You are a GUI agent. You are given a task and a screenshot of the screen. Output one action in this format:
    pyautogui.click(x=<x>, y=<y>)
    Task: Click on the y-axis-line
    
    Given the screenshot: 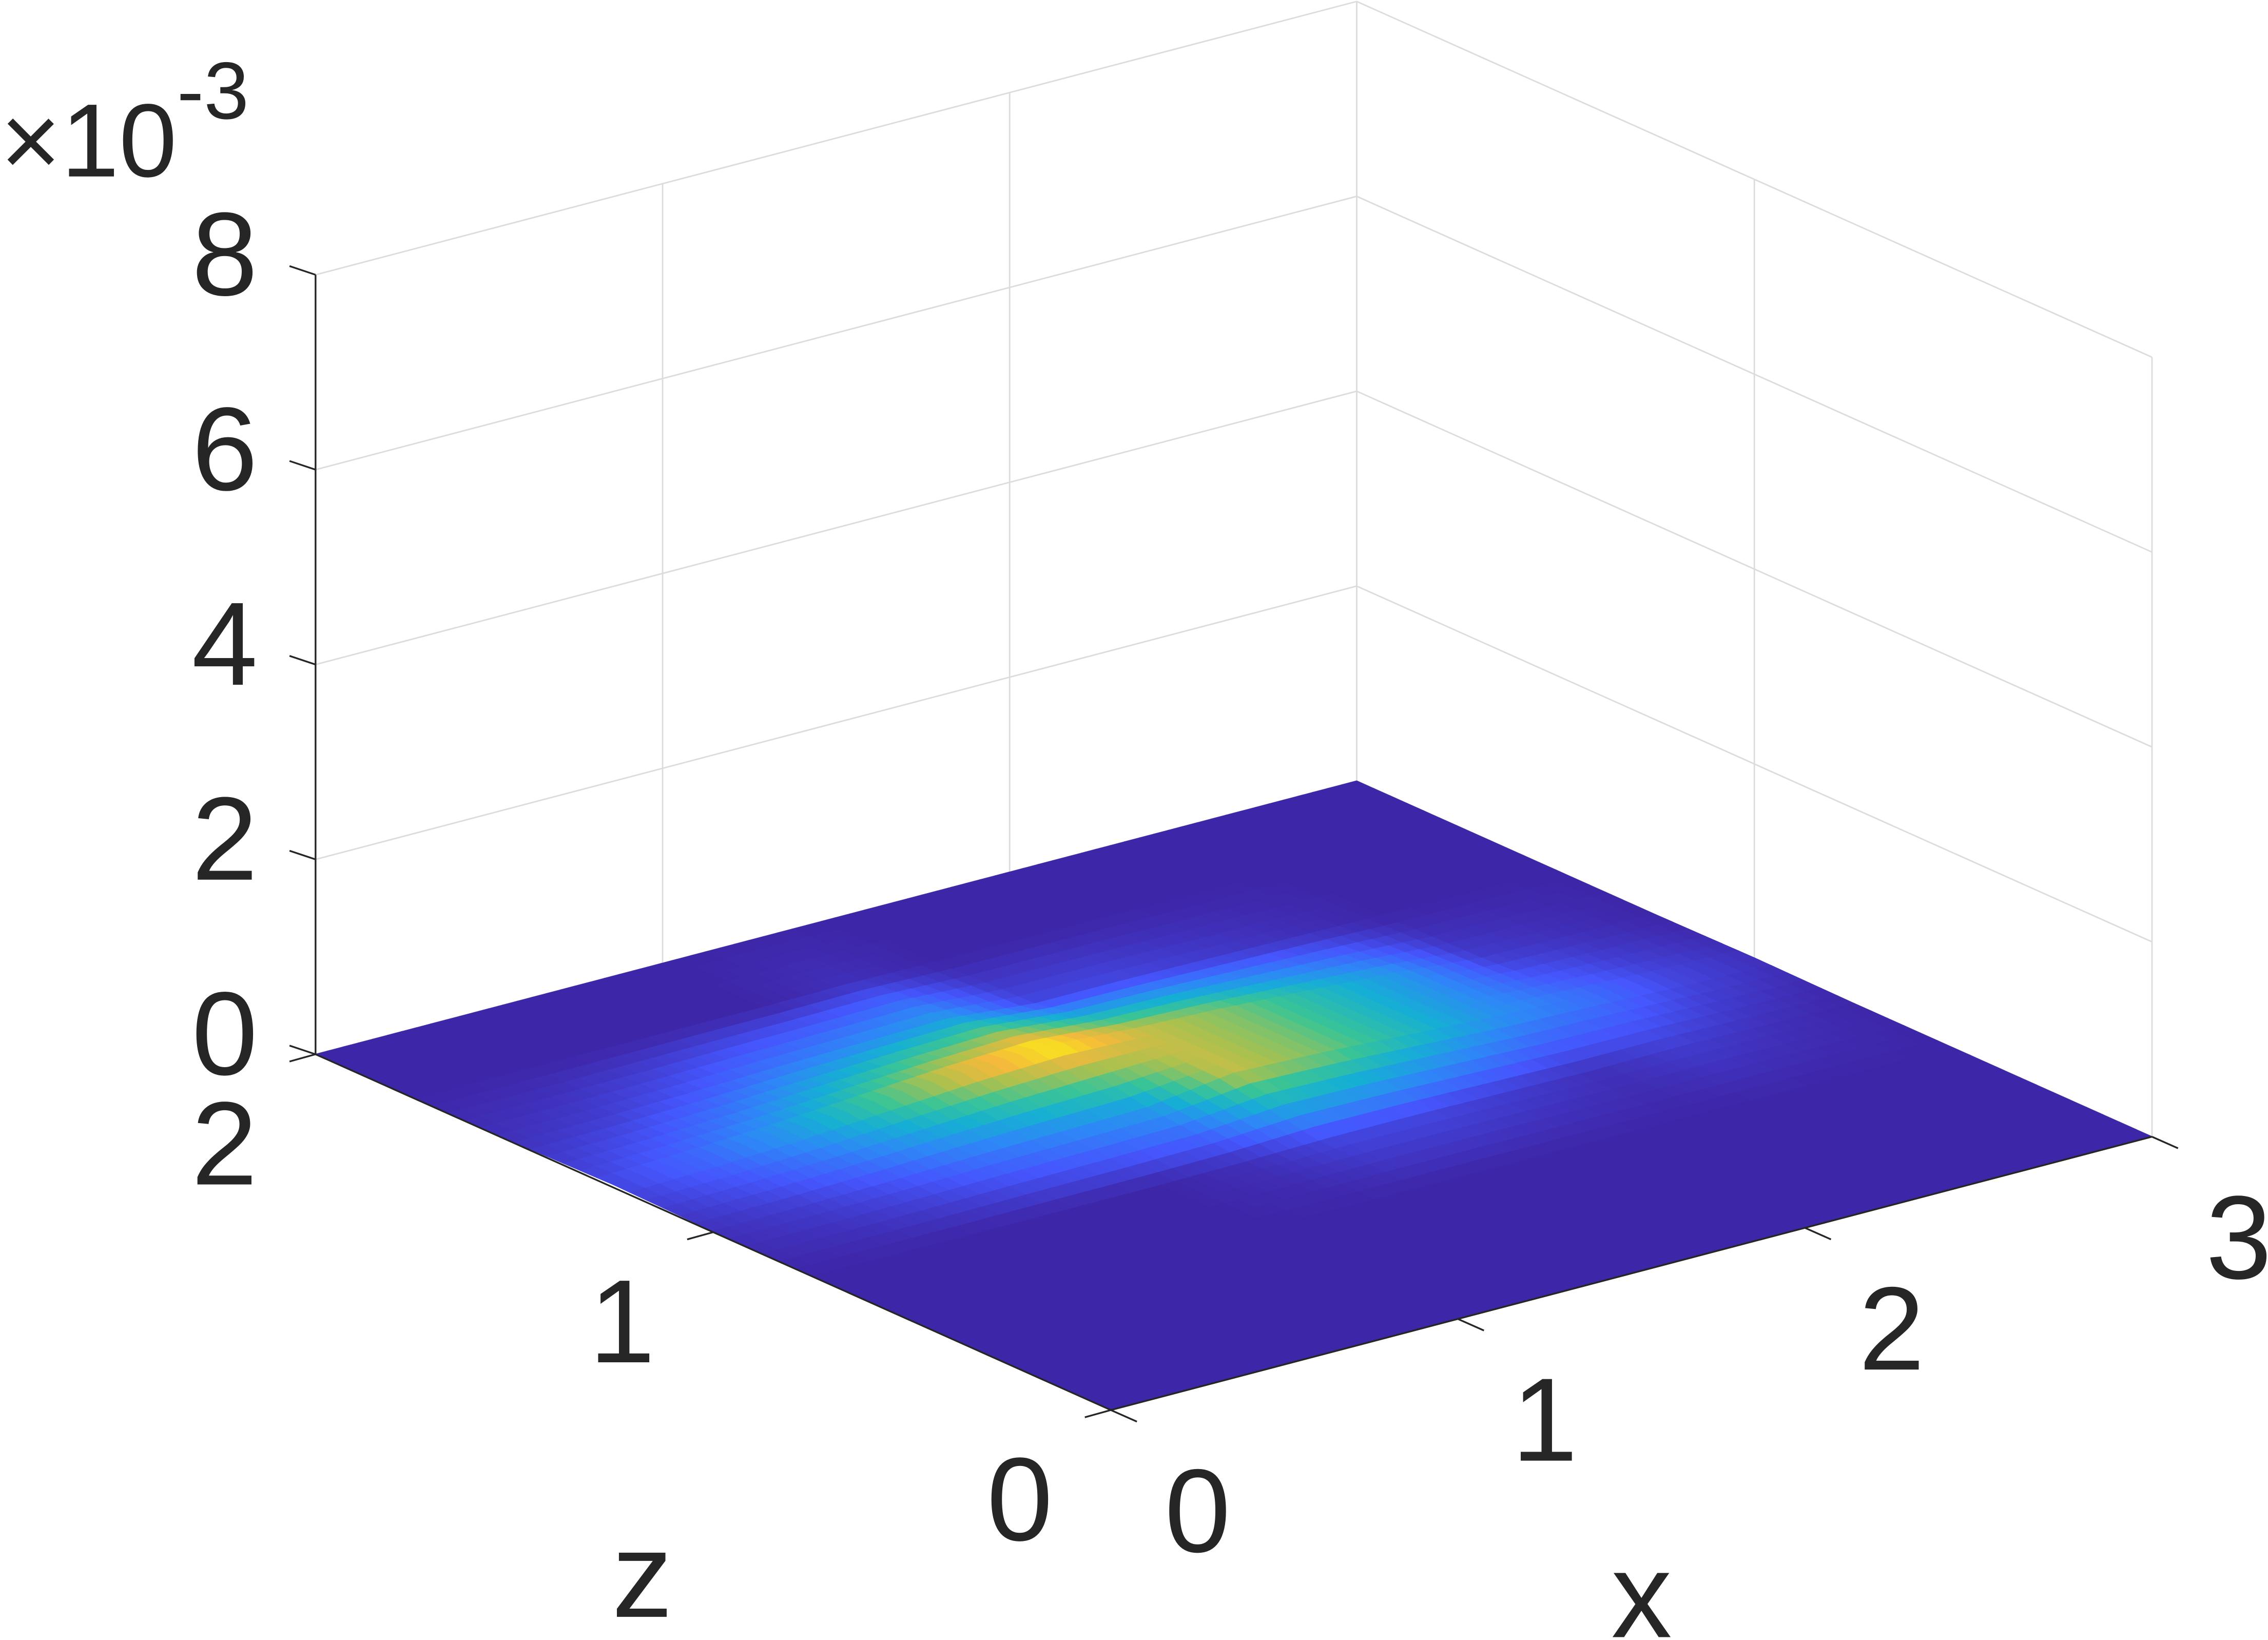 What is the action you would take?
    pyautogui.click(x=713, y=1232)
    